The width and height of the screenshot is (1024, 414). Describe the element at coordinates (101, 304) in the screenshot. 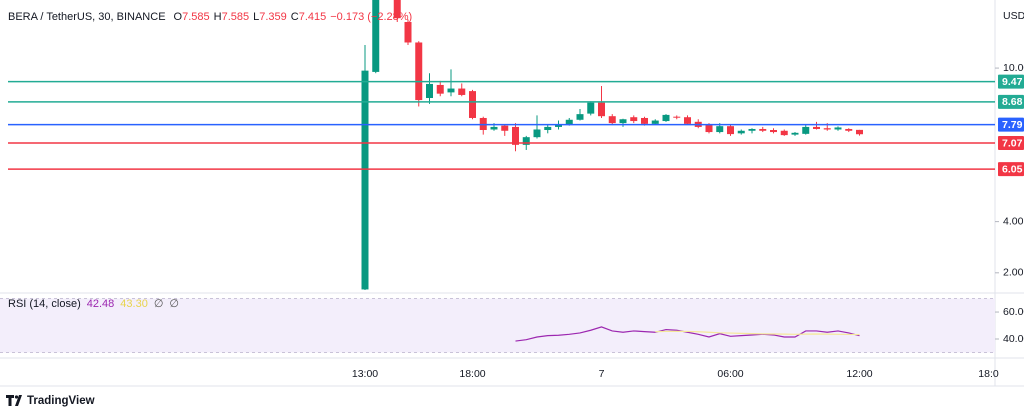

I see `rsi-value: 42.48` at that location.